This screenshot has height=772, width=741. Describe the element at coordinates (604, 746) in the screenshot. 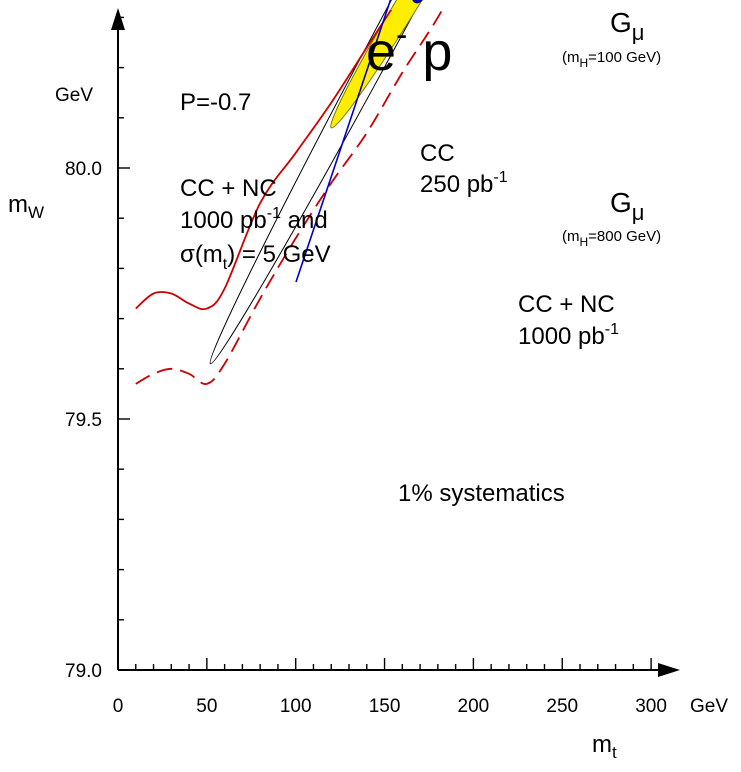

I see `x-axis-label: mt` at that location.